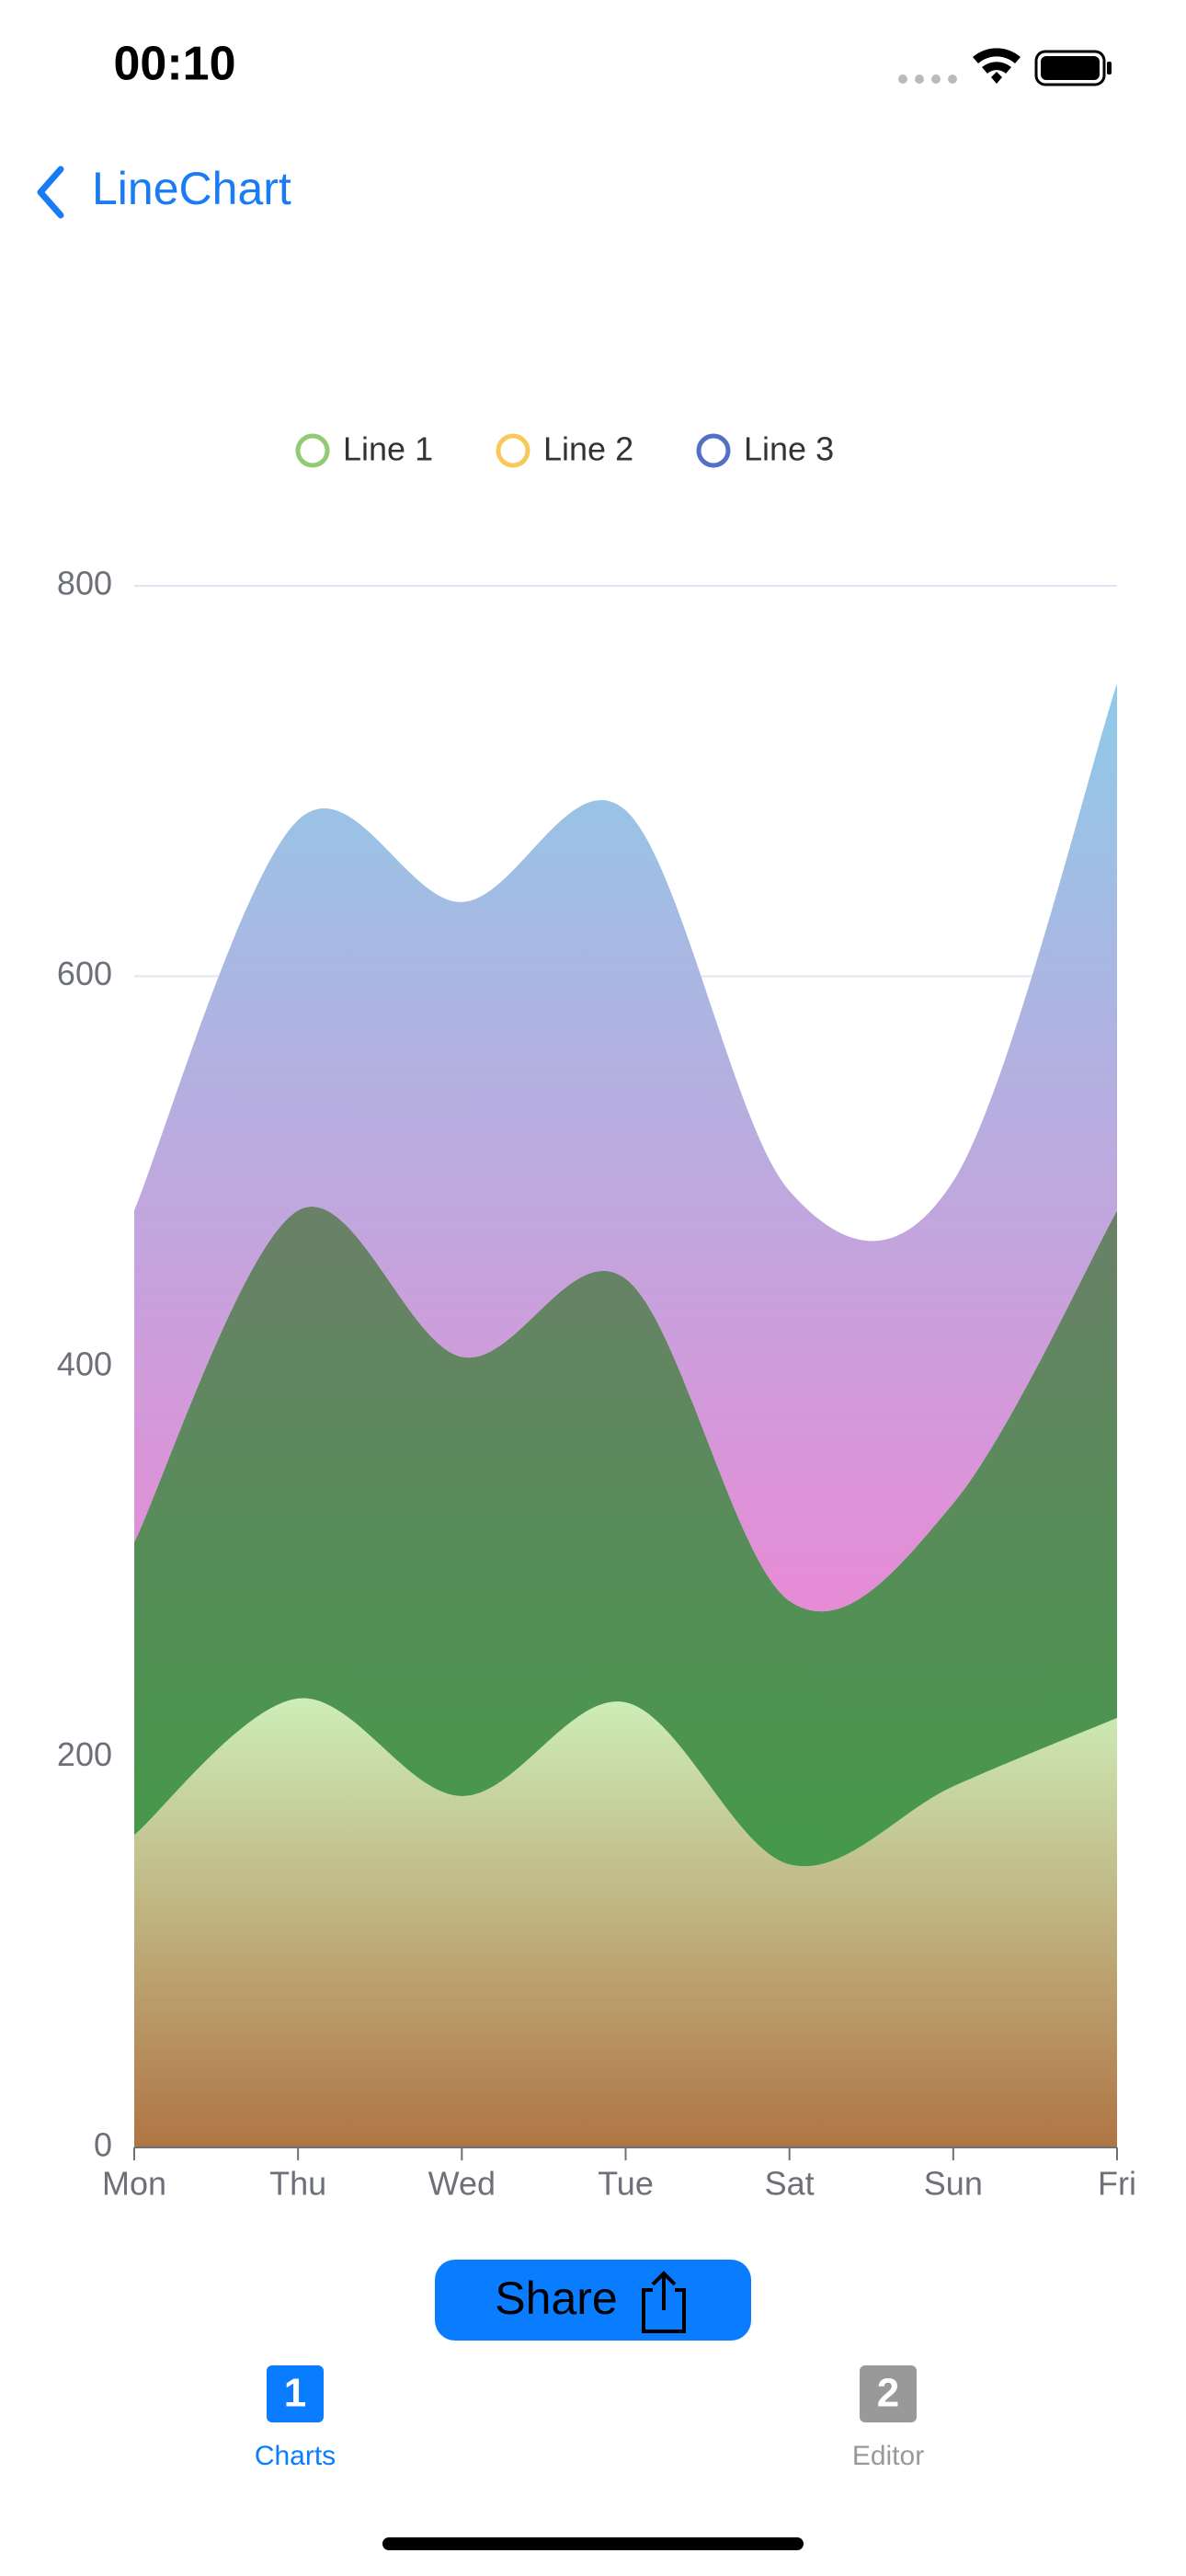  I want to click on x-tick-label: Sun, so click(953, 2184).